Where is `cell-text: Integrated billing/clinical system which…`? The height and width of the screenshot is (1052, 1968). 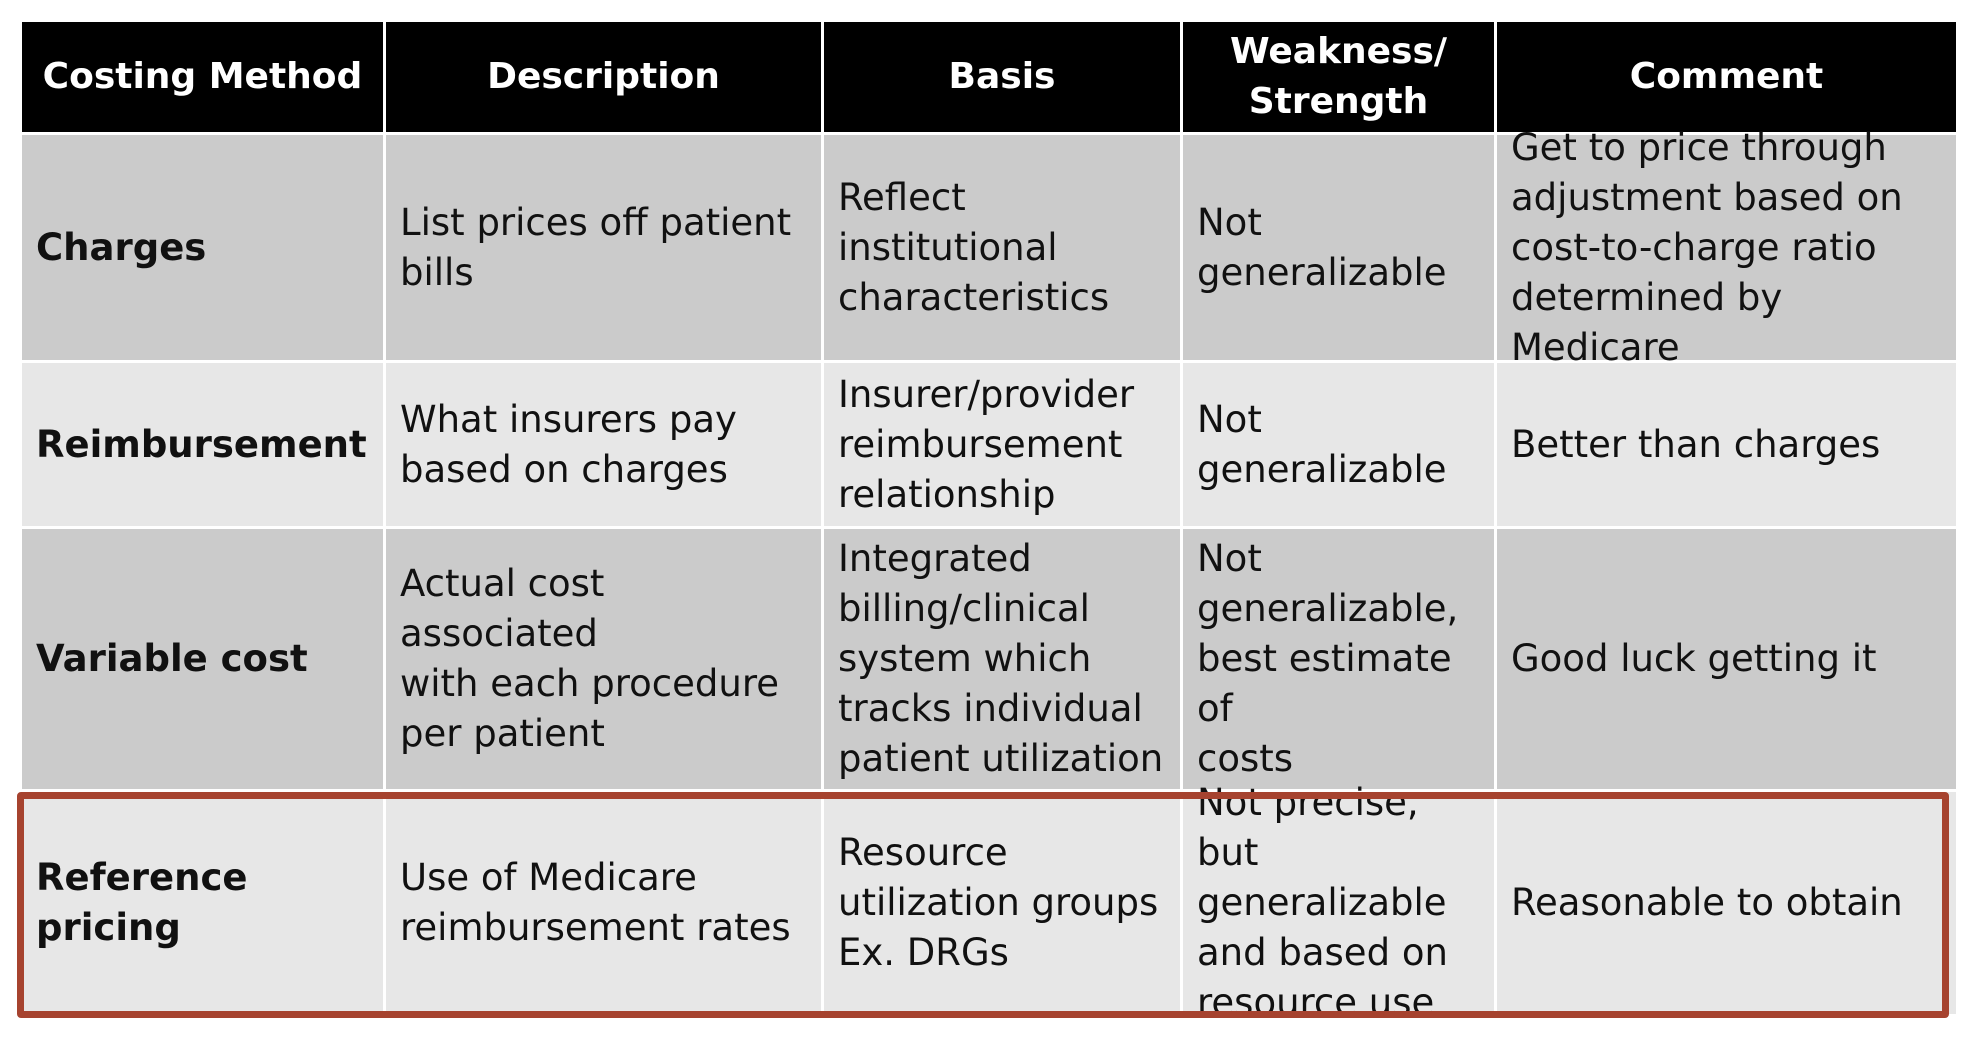 cell-text: Integrated billing/clinical system which… is located at coordinates (1001, 658).